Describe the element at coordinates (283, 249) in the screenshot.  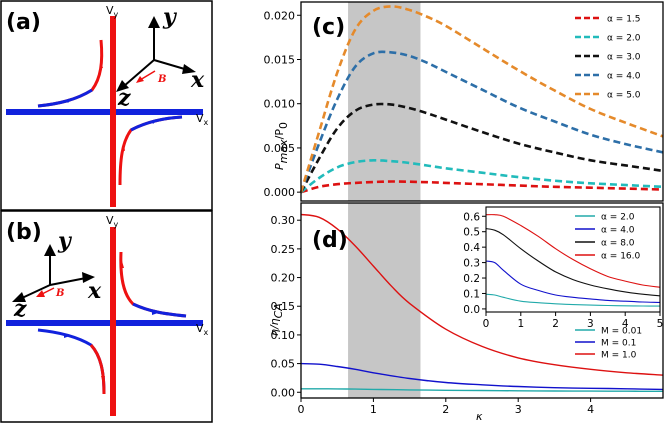
I see `y-tick-label: 0.25` at that location.